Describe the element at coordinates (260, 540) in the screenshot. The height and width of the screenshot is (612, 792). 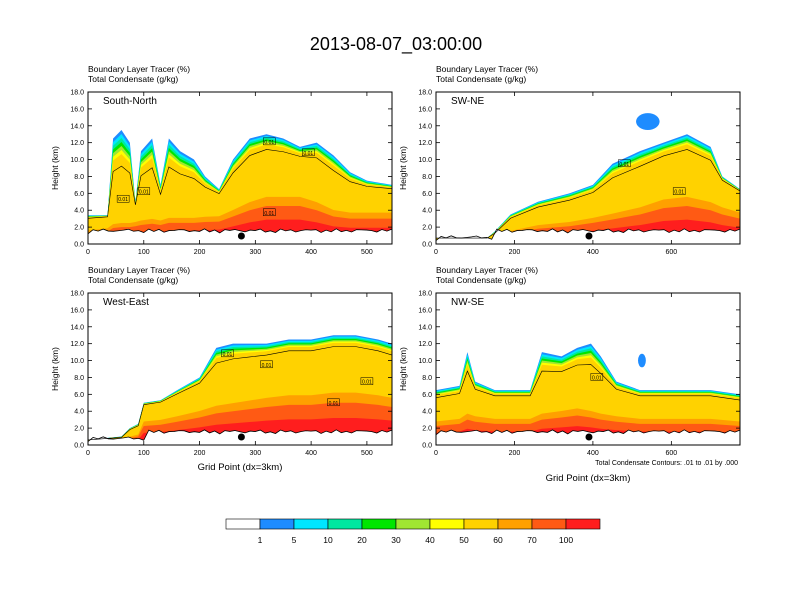
I see `colorbar-label: 1` at that location.